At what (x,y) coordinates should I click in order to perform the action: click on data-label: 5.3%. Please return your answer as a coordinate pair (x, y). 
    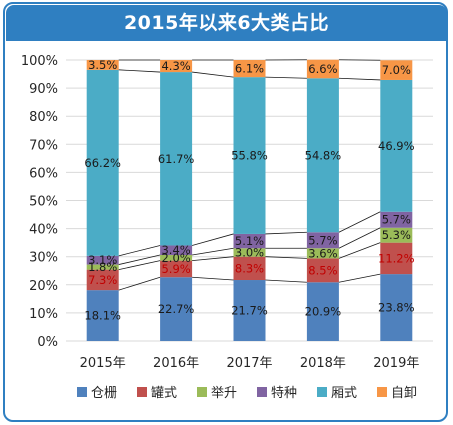
    Looking at the image, I should click on (396, 235).